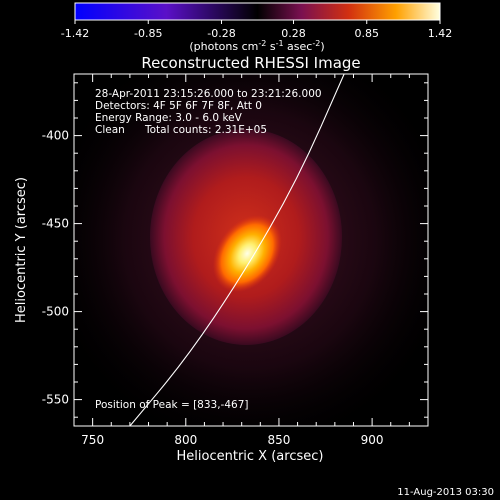  Describe the element at coordinates (55, 400) in the screenshot. I see `y-tick-label: -550` at that location.